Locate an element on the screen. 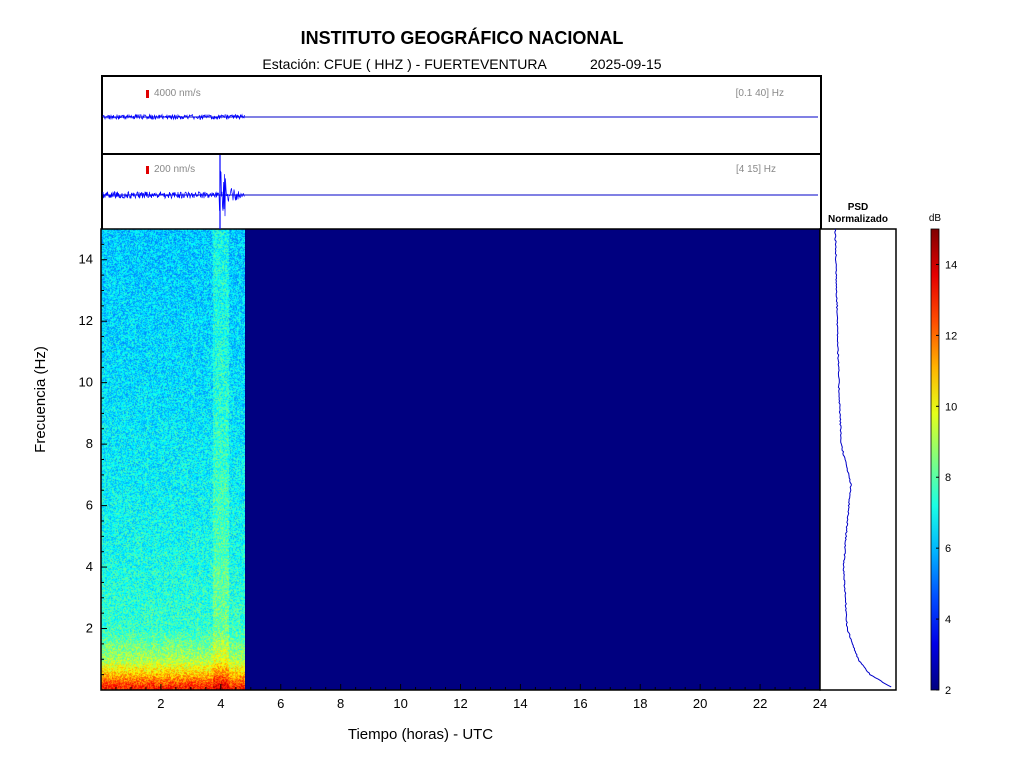  y-tick-label: 4 is located at coordinates (89, 566).